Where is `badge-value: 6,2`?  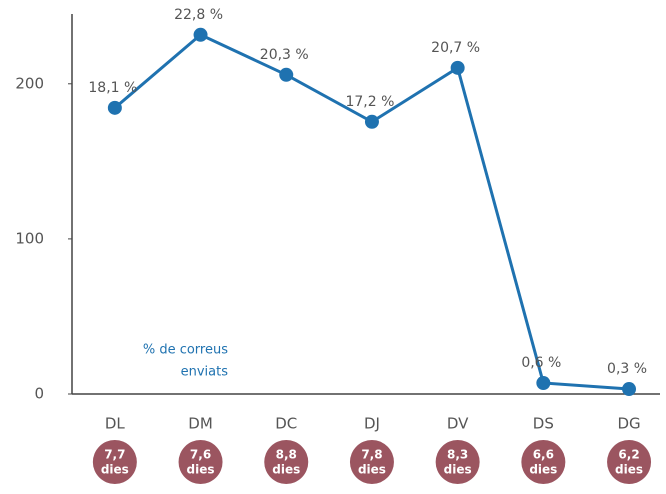
badge-value: 6,2 is located at coordinates (628, 455).